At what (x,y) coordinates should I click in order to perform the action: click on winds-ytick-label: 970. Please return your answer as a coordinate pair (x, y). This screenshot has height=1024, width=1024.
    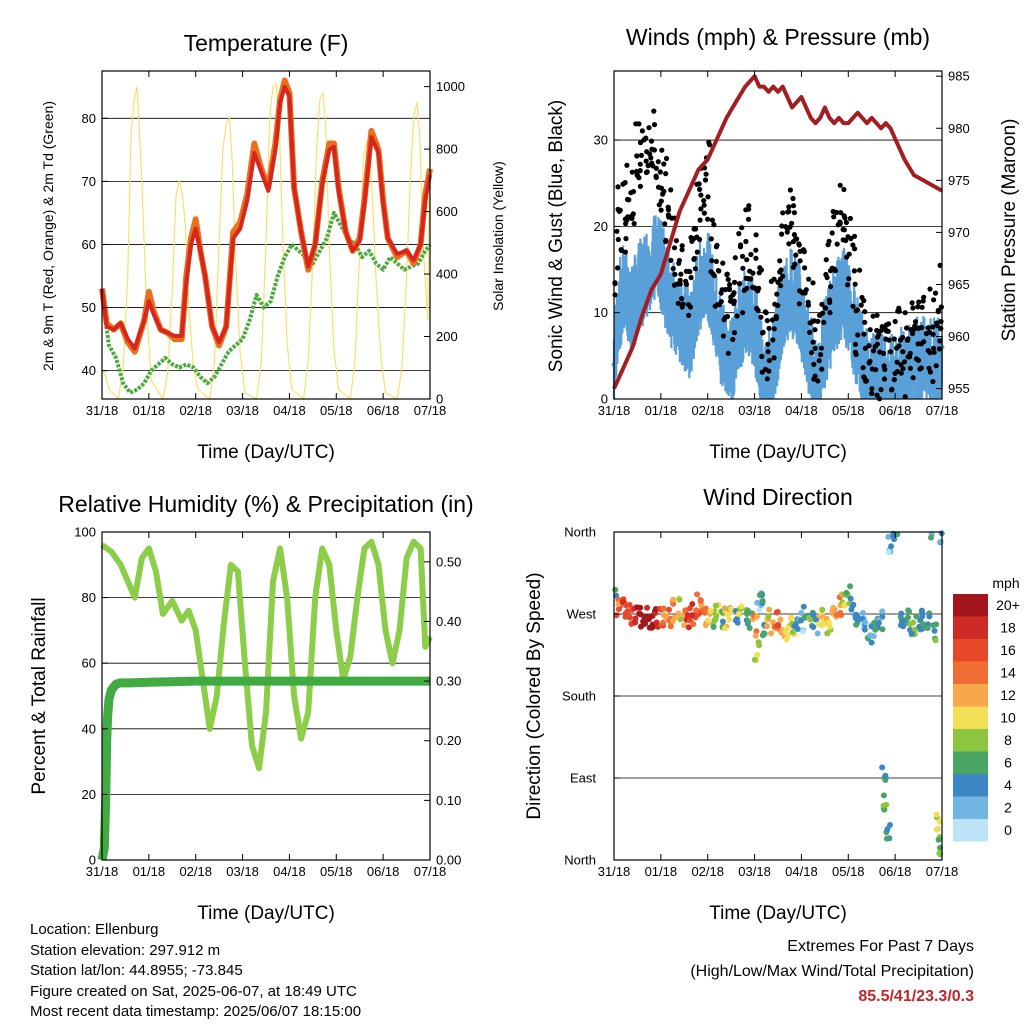
    Looking at the image, I should click on (959, 232).